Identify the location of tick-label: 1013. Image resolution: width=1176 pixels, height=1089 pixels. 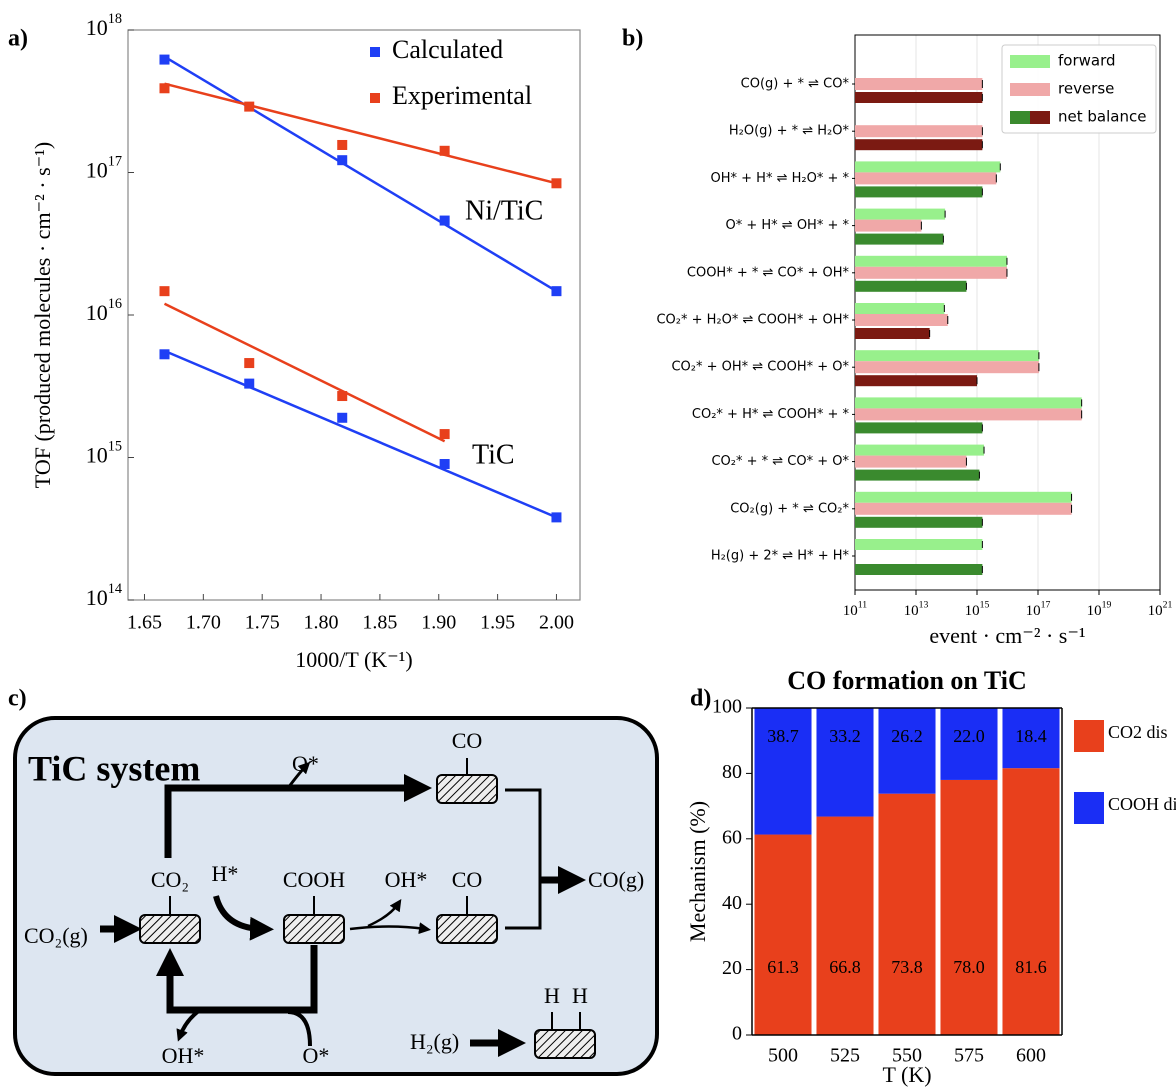
(916, 609).